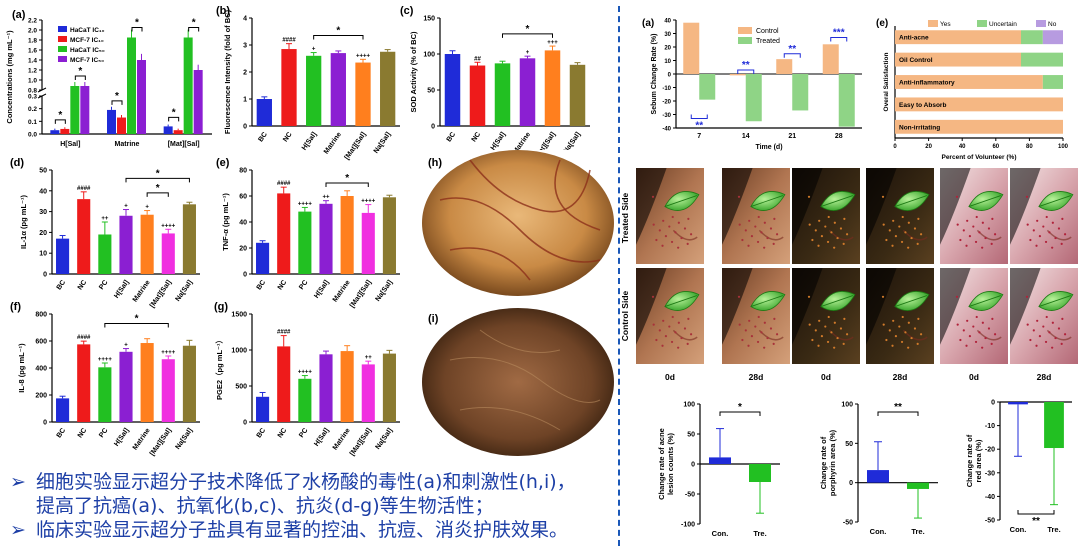 Image resolution: width=1080 pixels, height=554 pixels. What do you see at coordinates (363, 56) in the screenshot?
I see `chart-b-point-label: ++++` at bounding box center [363, 56].